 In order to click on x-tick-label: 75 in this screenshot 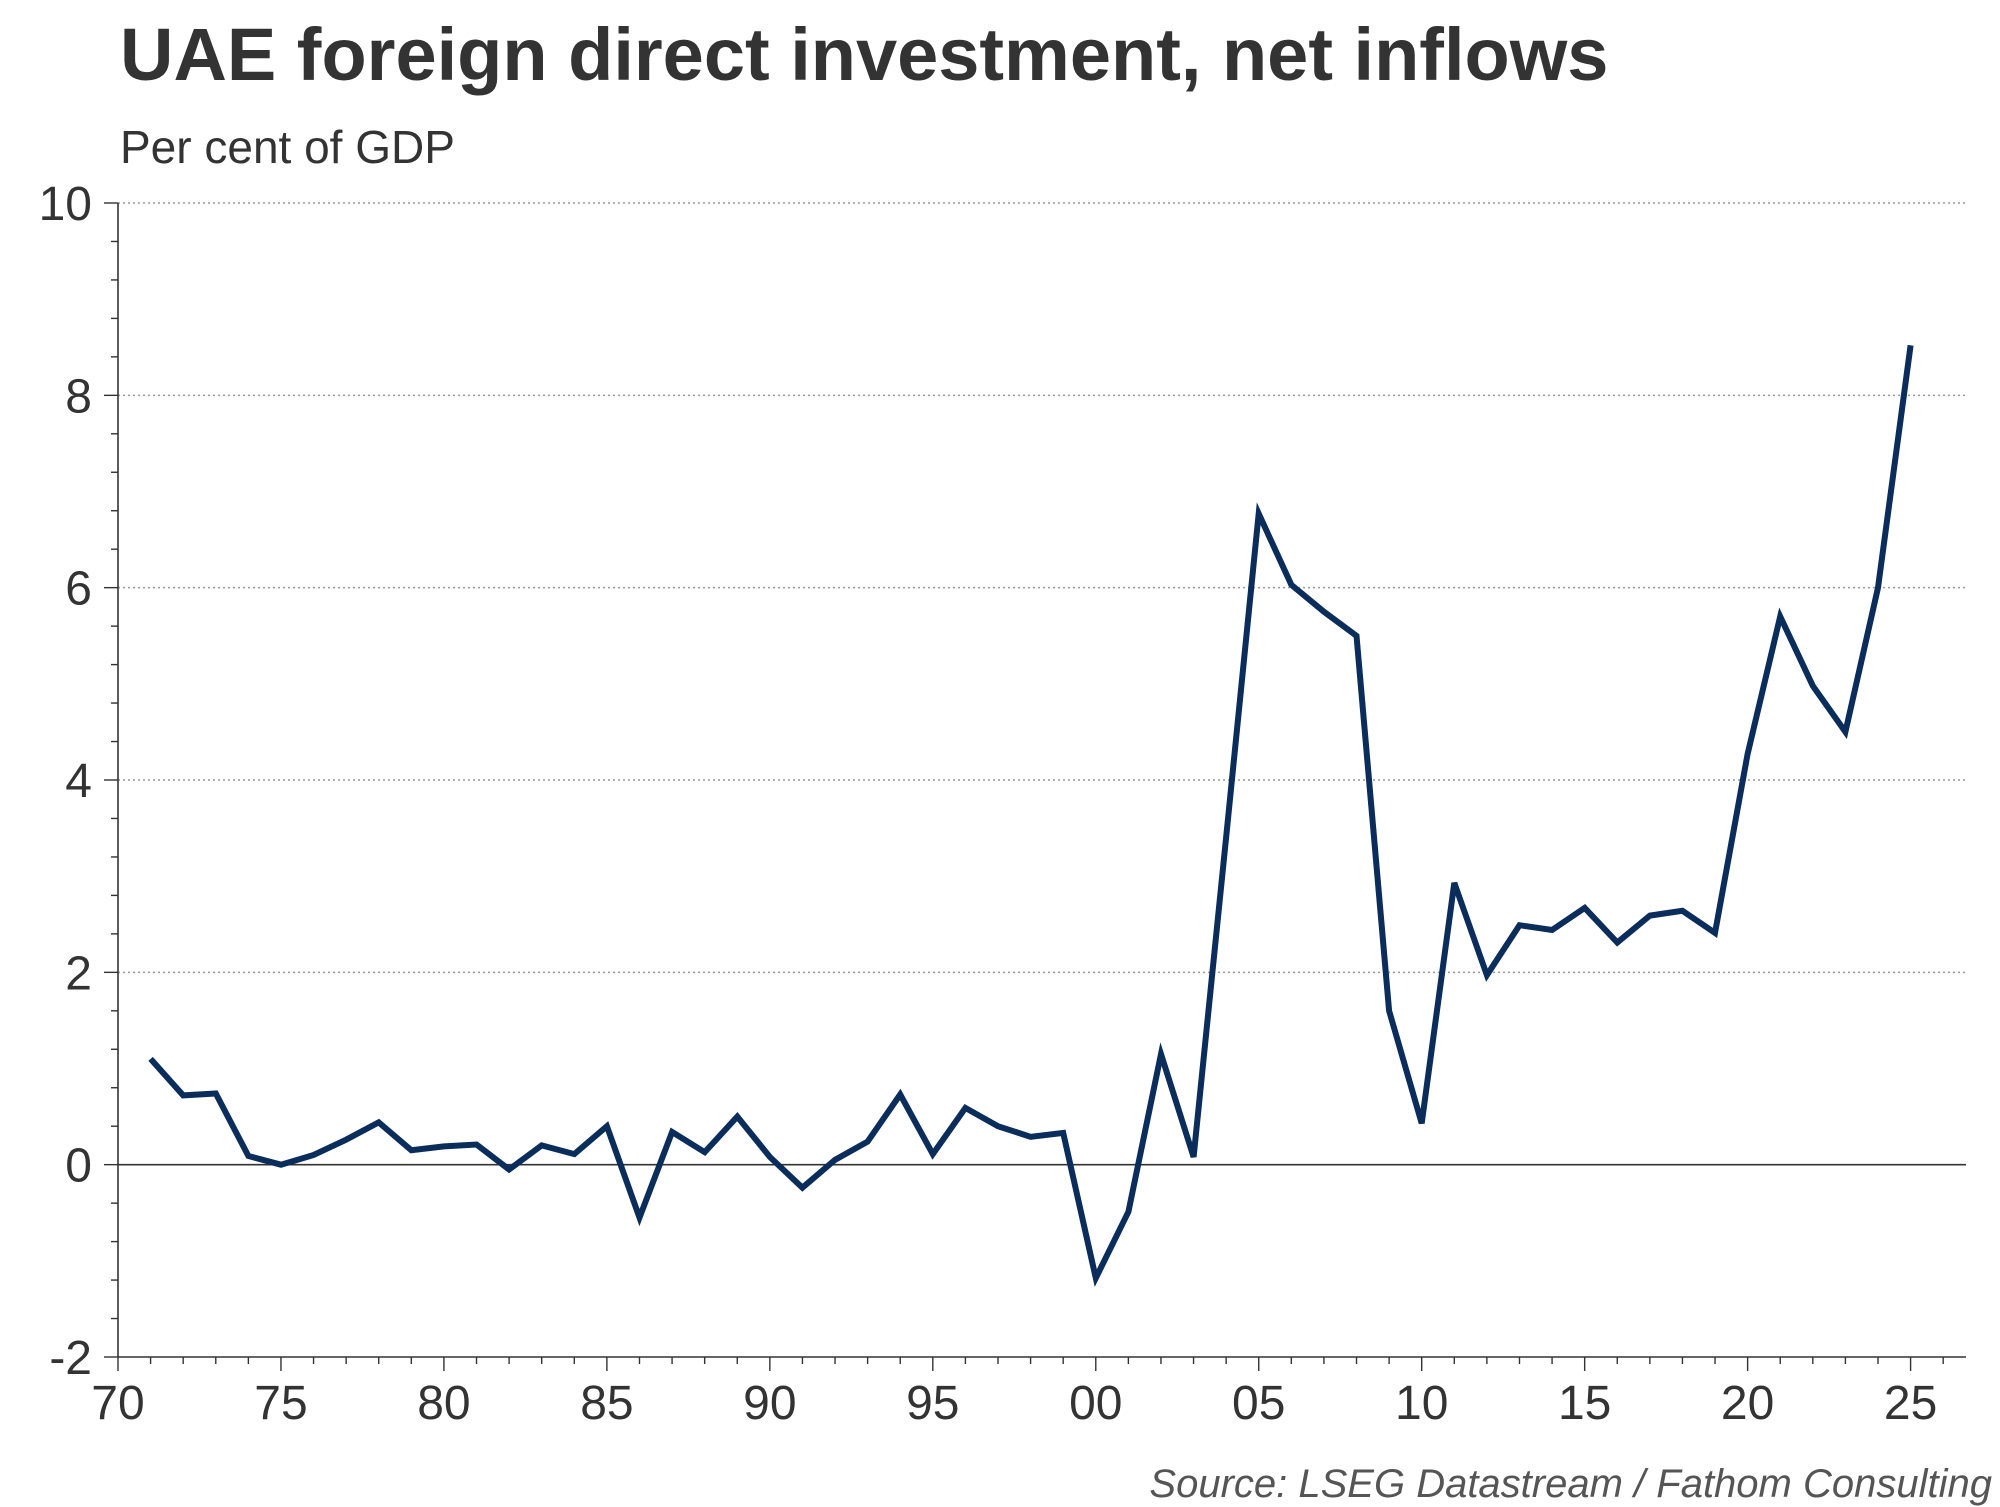, I will do `click(280, 1403)`.